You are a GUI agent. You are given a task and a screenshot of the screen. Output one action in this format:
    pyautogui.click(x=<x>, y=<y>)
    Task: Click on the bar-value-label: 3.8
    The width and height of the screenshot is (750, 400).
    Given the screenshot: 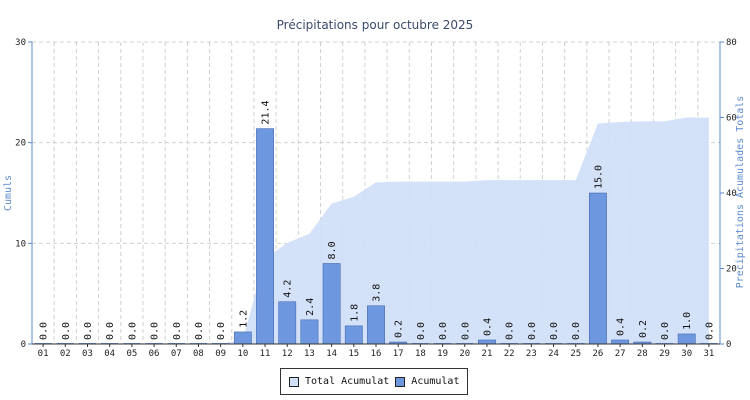 What is the action you would take?
    pyautogui.click(x=377, y=293)
    